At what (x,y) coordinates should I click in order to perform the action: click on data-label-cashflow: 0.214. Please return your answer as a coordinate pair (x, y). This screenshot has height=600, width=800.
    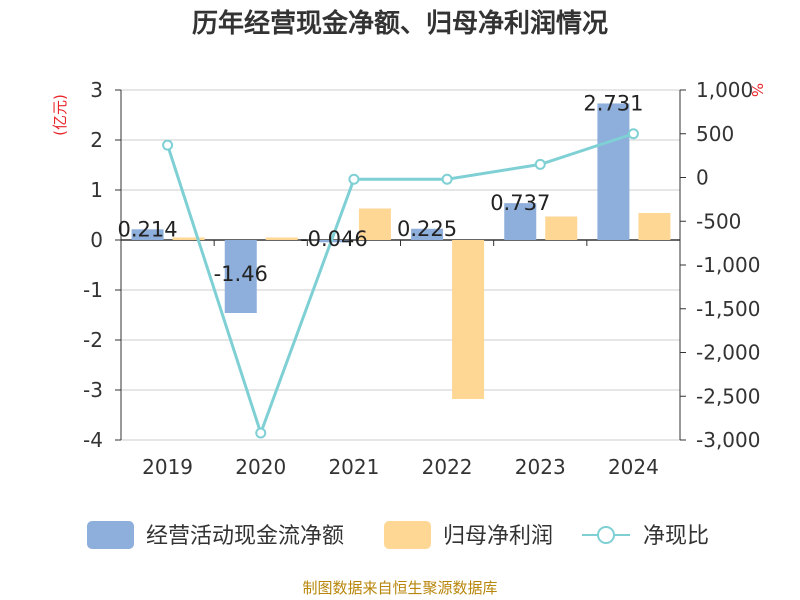
    Looking at the image, I should click on (148, 229).